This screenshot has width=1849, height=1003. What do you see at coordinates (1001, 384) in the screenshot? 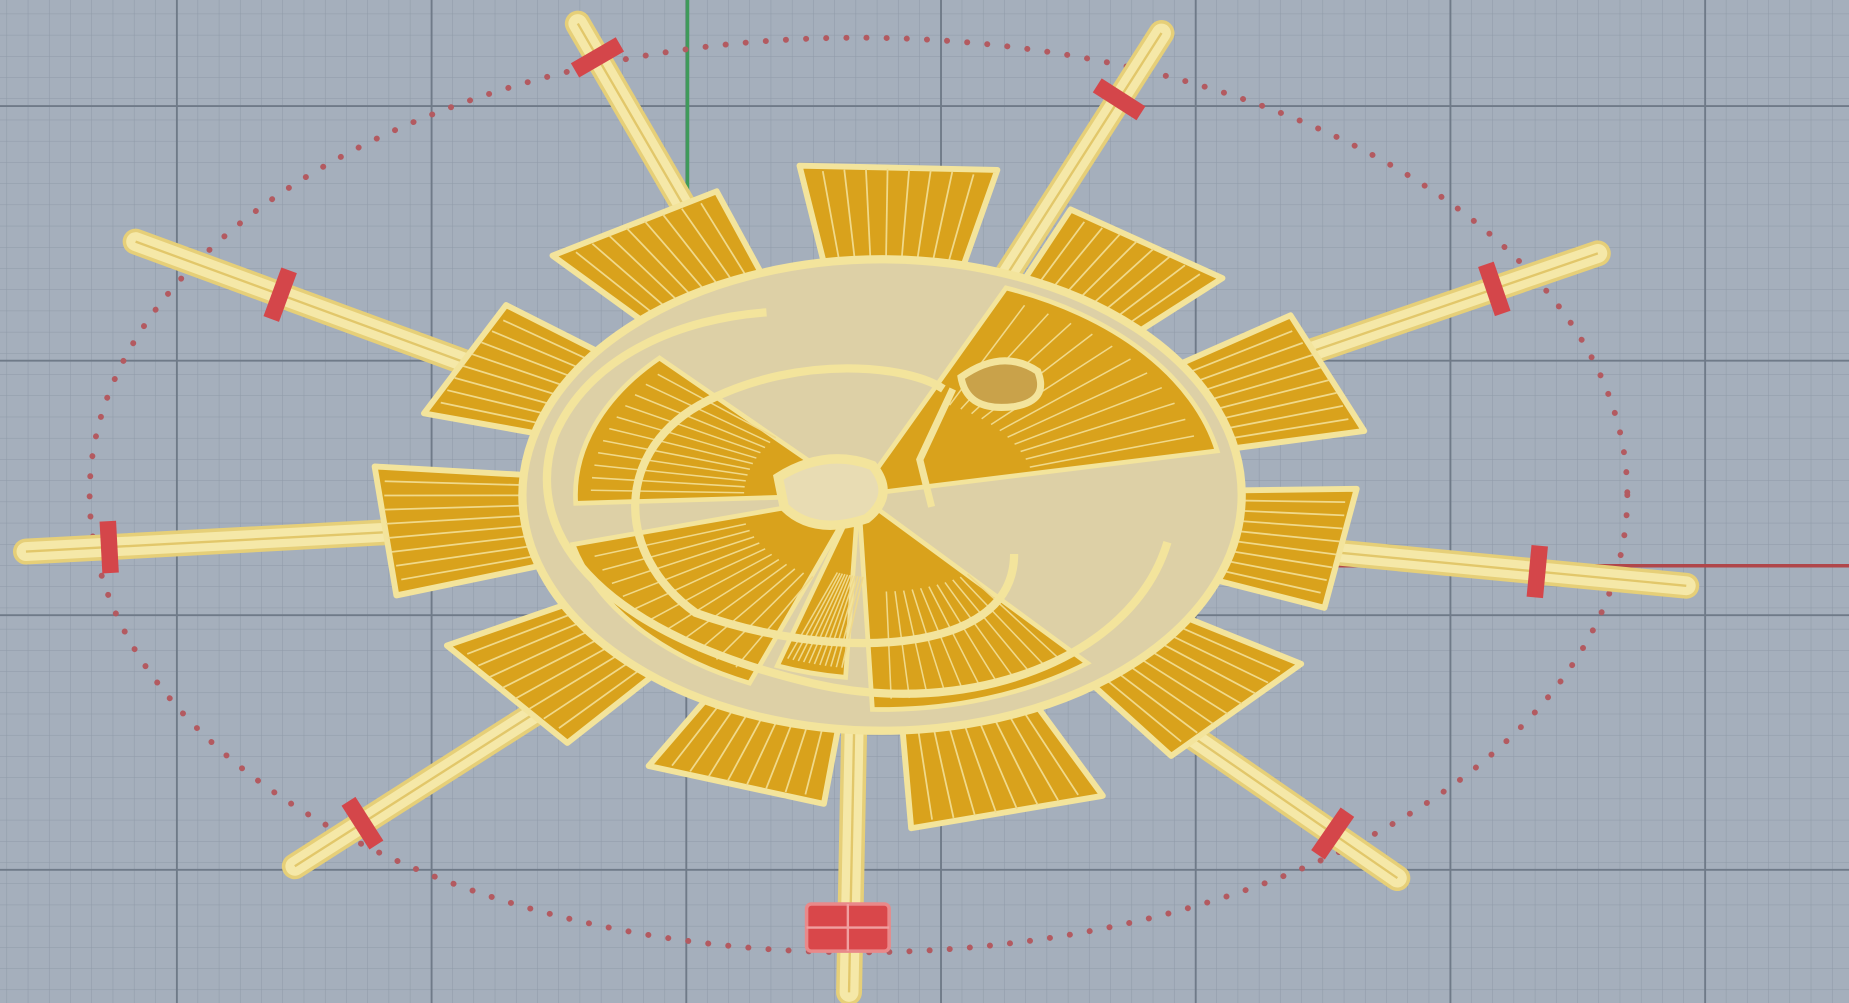
I see `pod` at bounding box center [1001, 384].